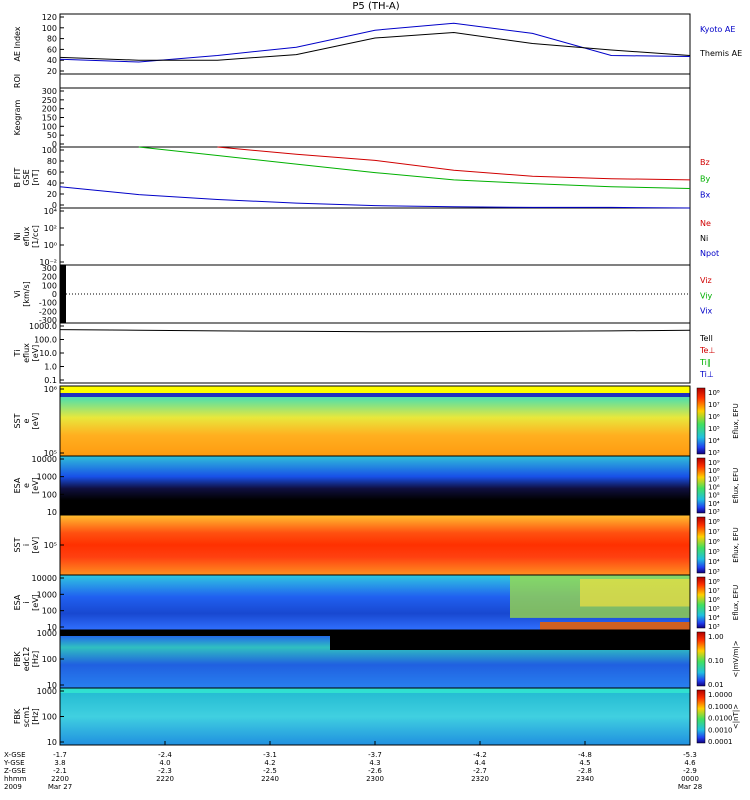  Describe the element at coordinates (352, 486) in the screenshot. I see `panel-esa_e: ESA e [eV] 10000 1000 100 10` at that location.